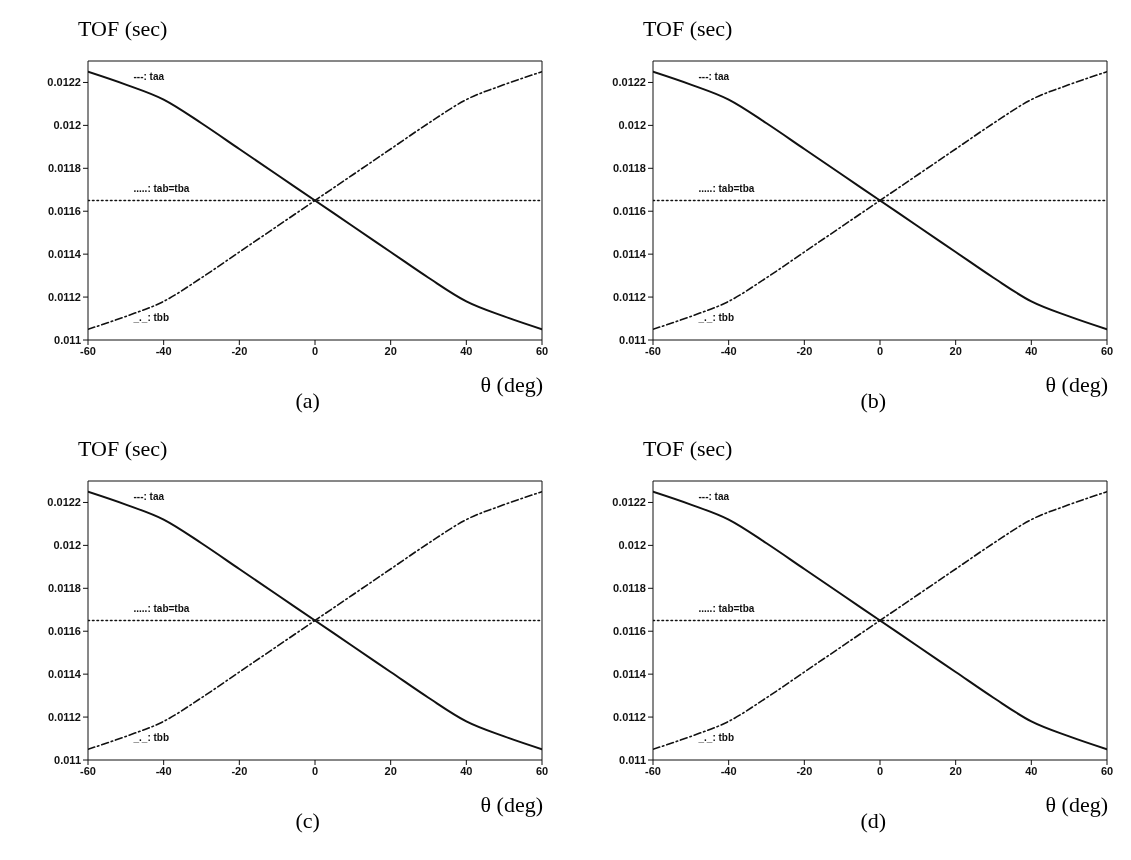 The image size is (1131, 860). Describe the element at coordinates (307, 401) in the screenshot. I see `text: (a)` at that location.